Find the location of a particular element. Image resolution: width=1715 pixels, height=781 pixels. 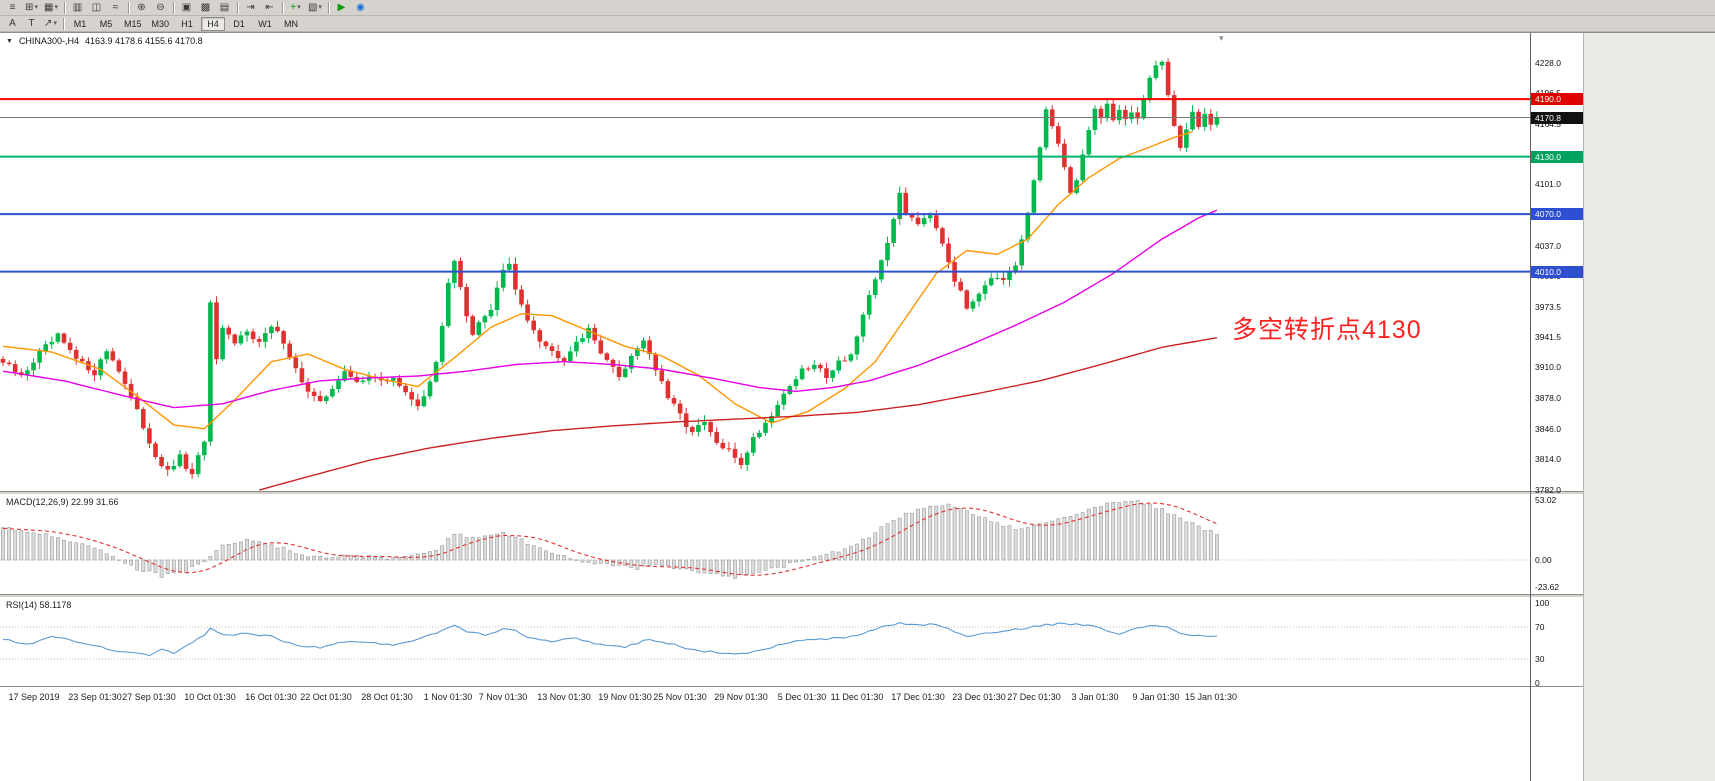

timeframe-group: M1 M5 M15 M30 H1 H4 D1 W1 MN is located at coordinates (185, 23).